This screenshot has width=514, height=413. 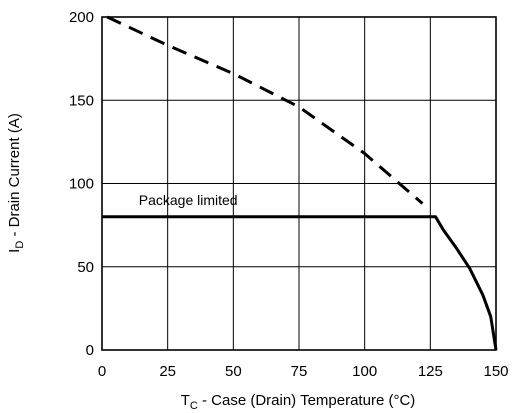 What do you see at coordinates (299, 371) in the screenshot?
I see `x-tick-label: 75` at bounding box center [299, 371].